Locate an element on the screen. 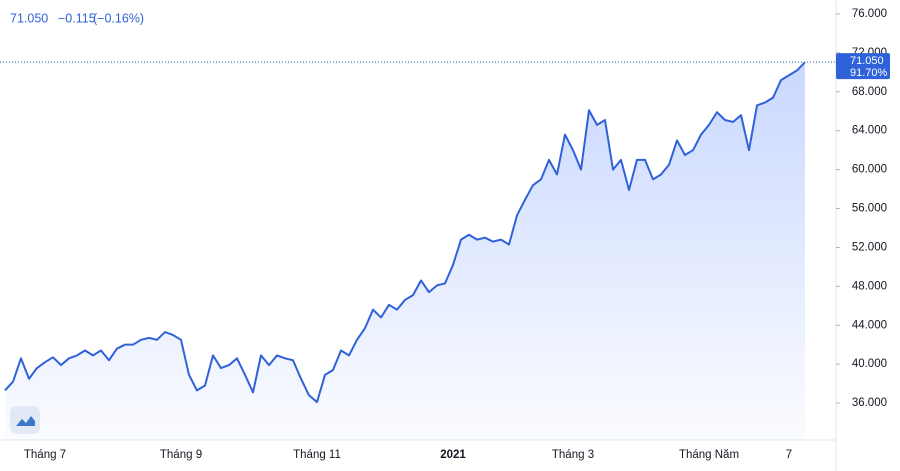  y-tick-label: 68.000 is located at coordinates (869, 92).